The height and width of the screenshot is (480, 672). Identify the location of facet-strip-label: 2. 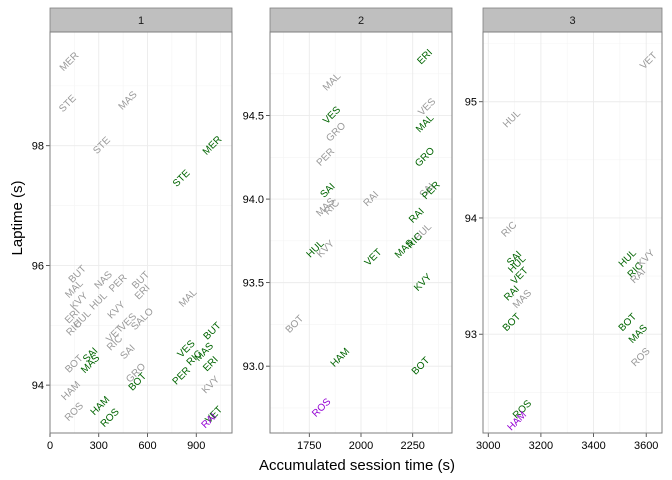
(361, 21).